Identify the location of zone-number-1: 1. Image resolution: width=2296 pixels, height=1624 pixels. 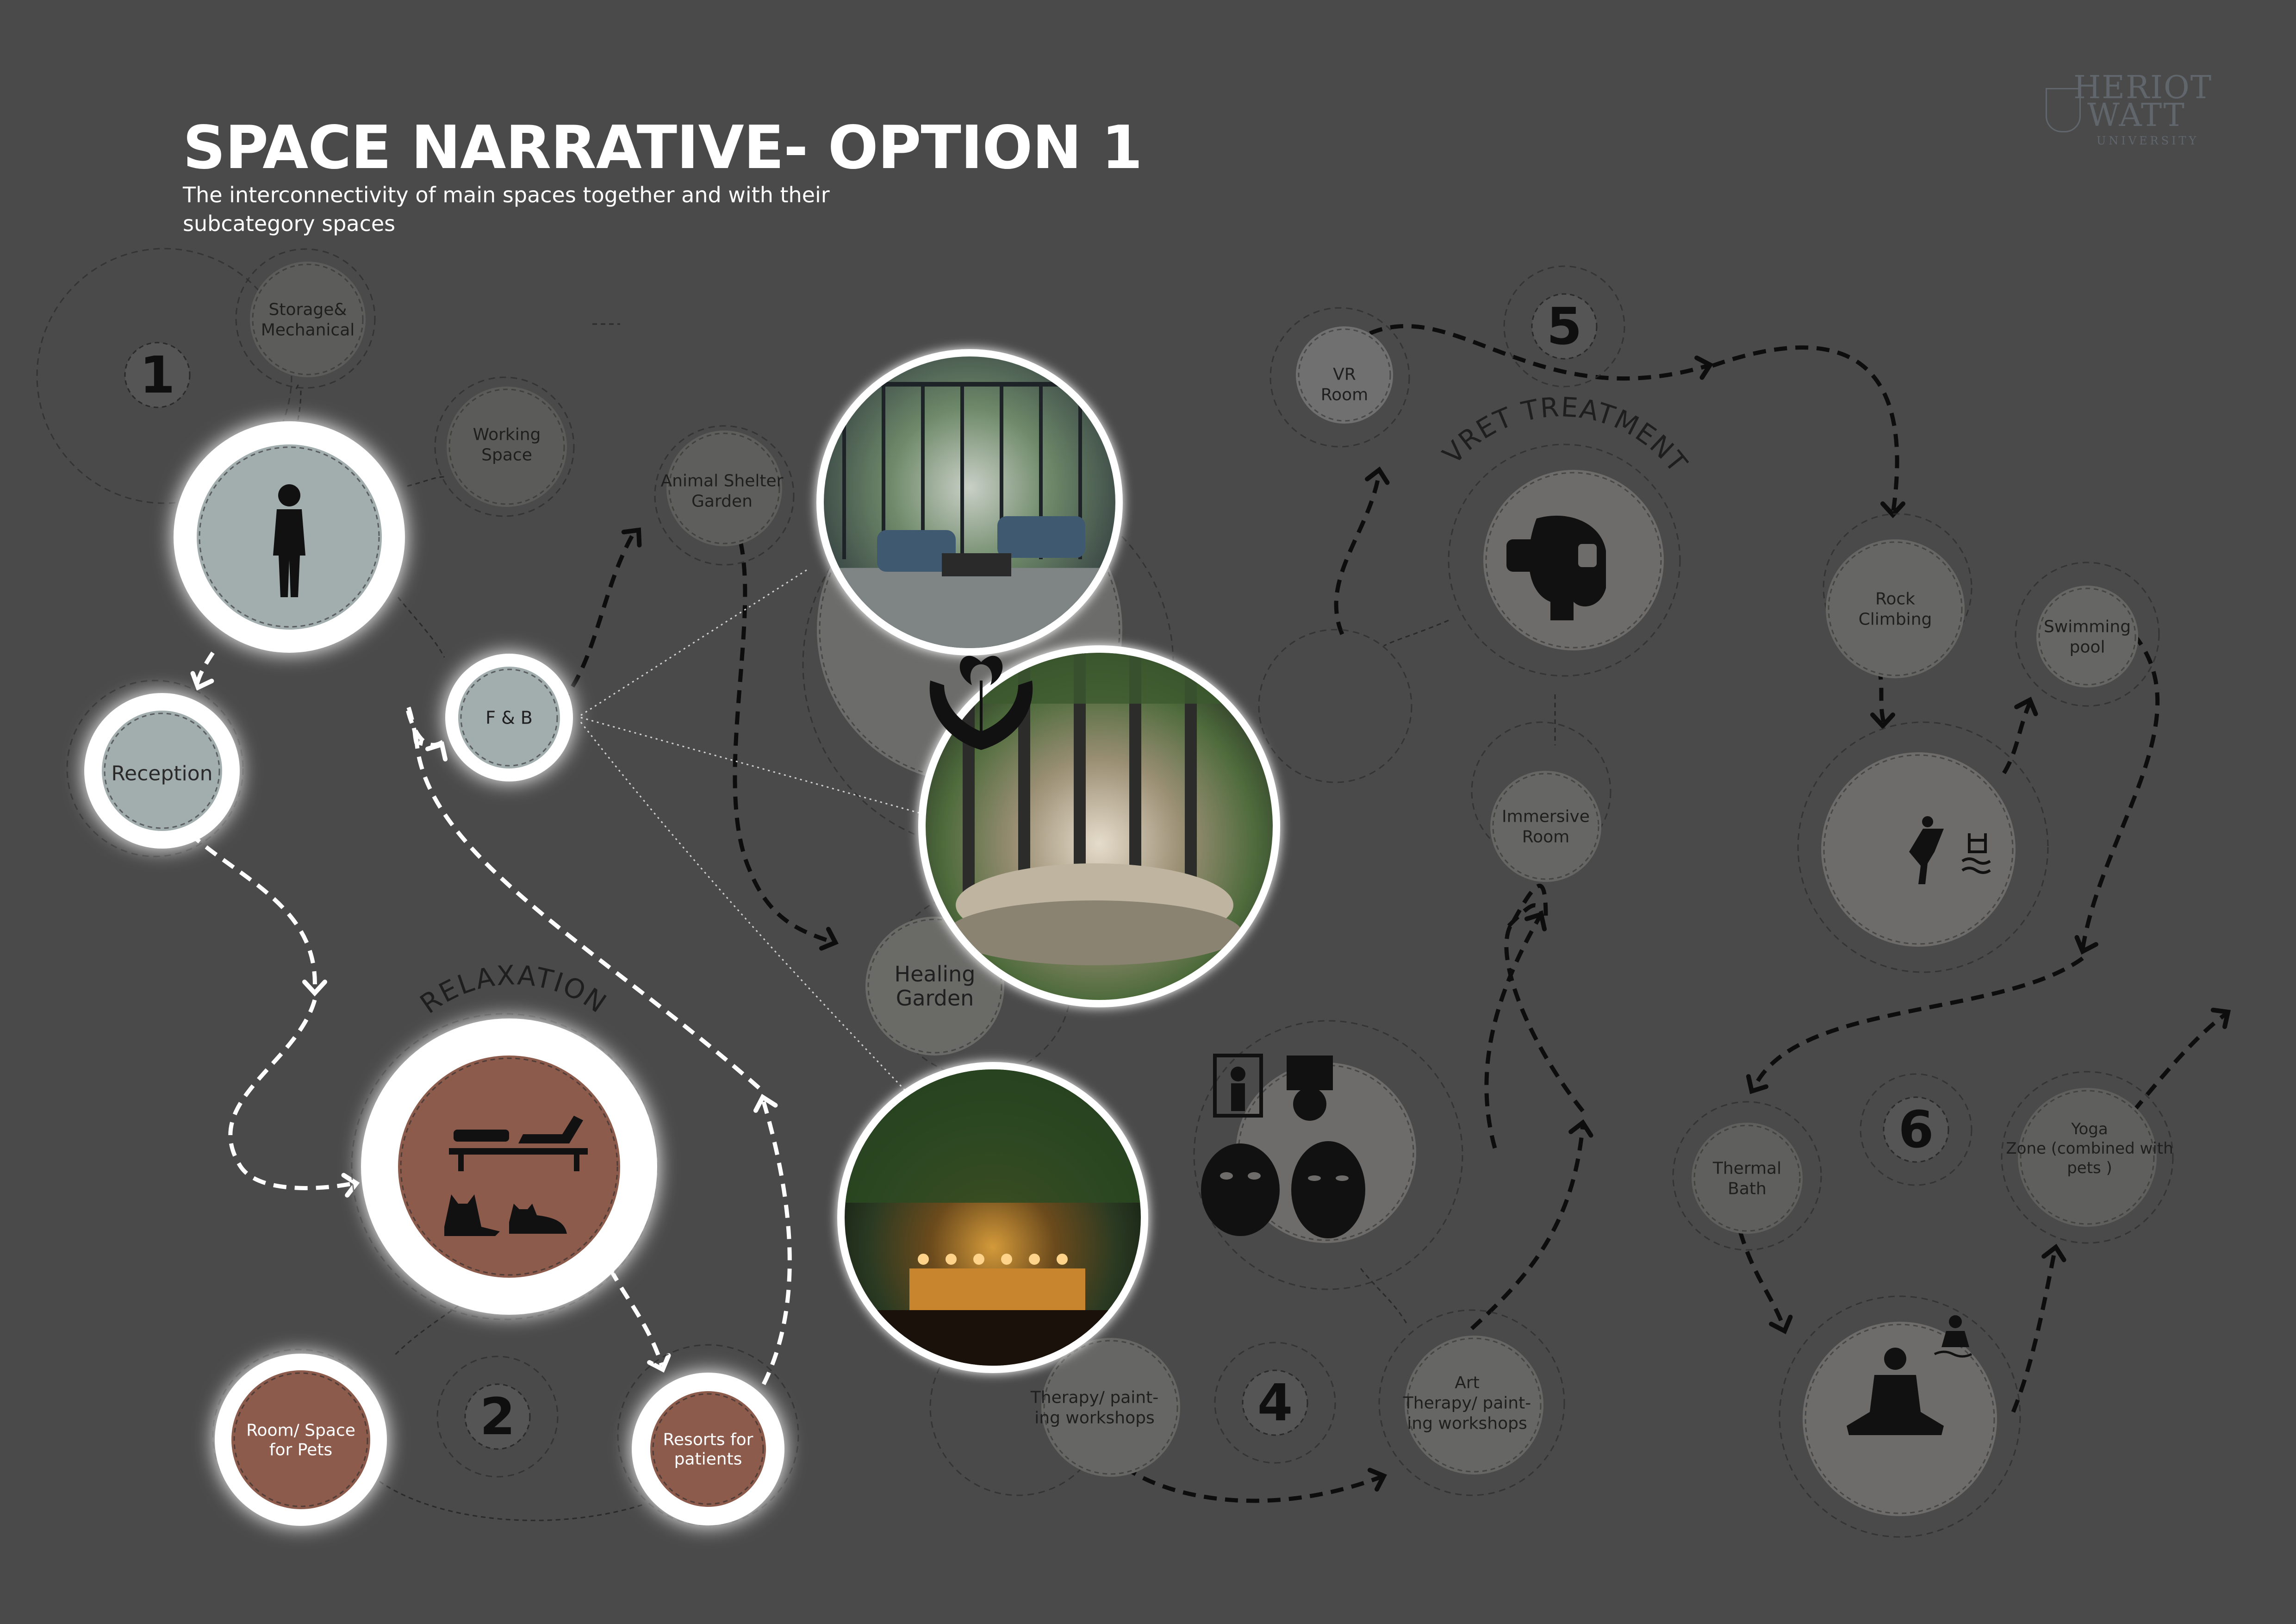
(157, 375).